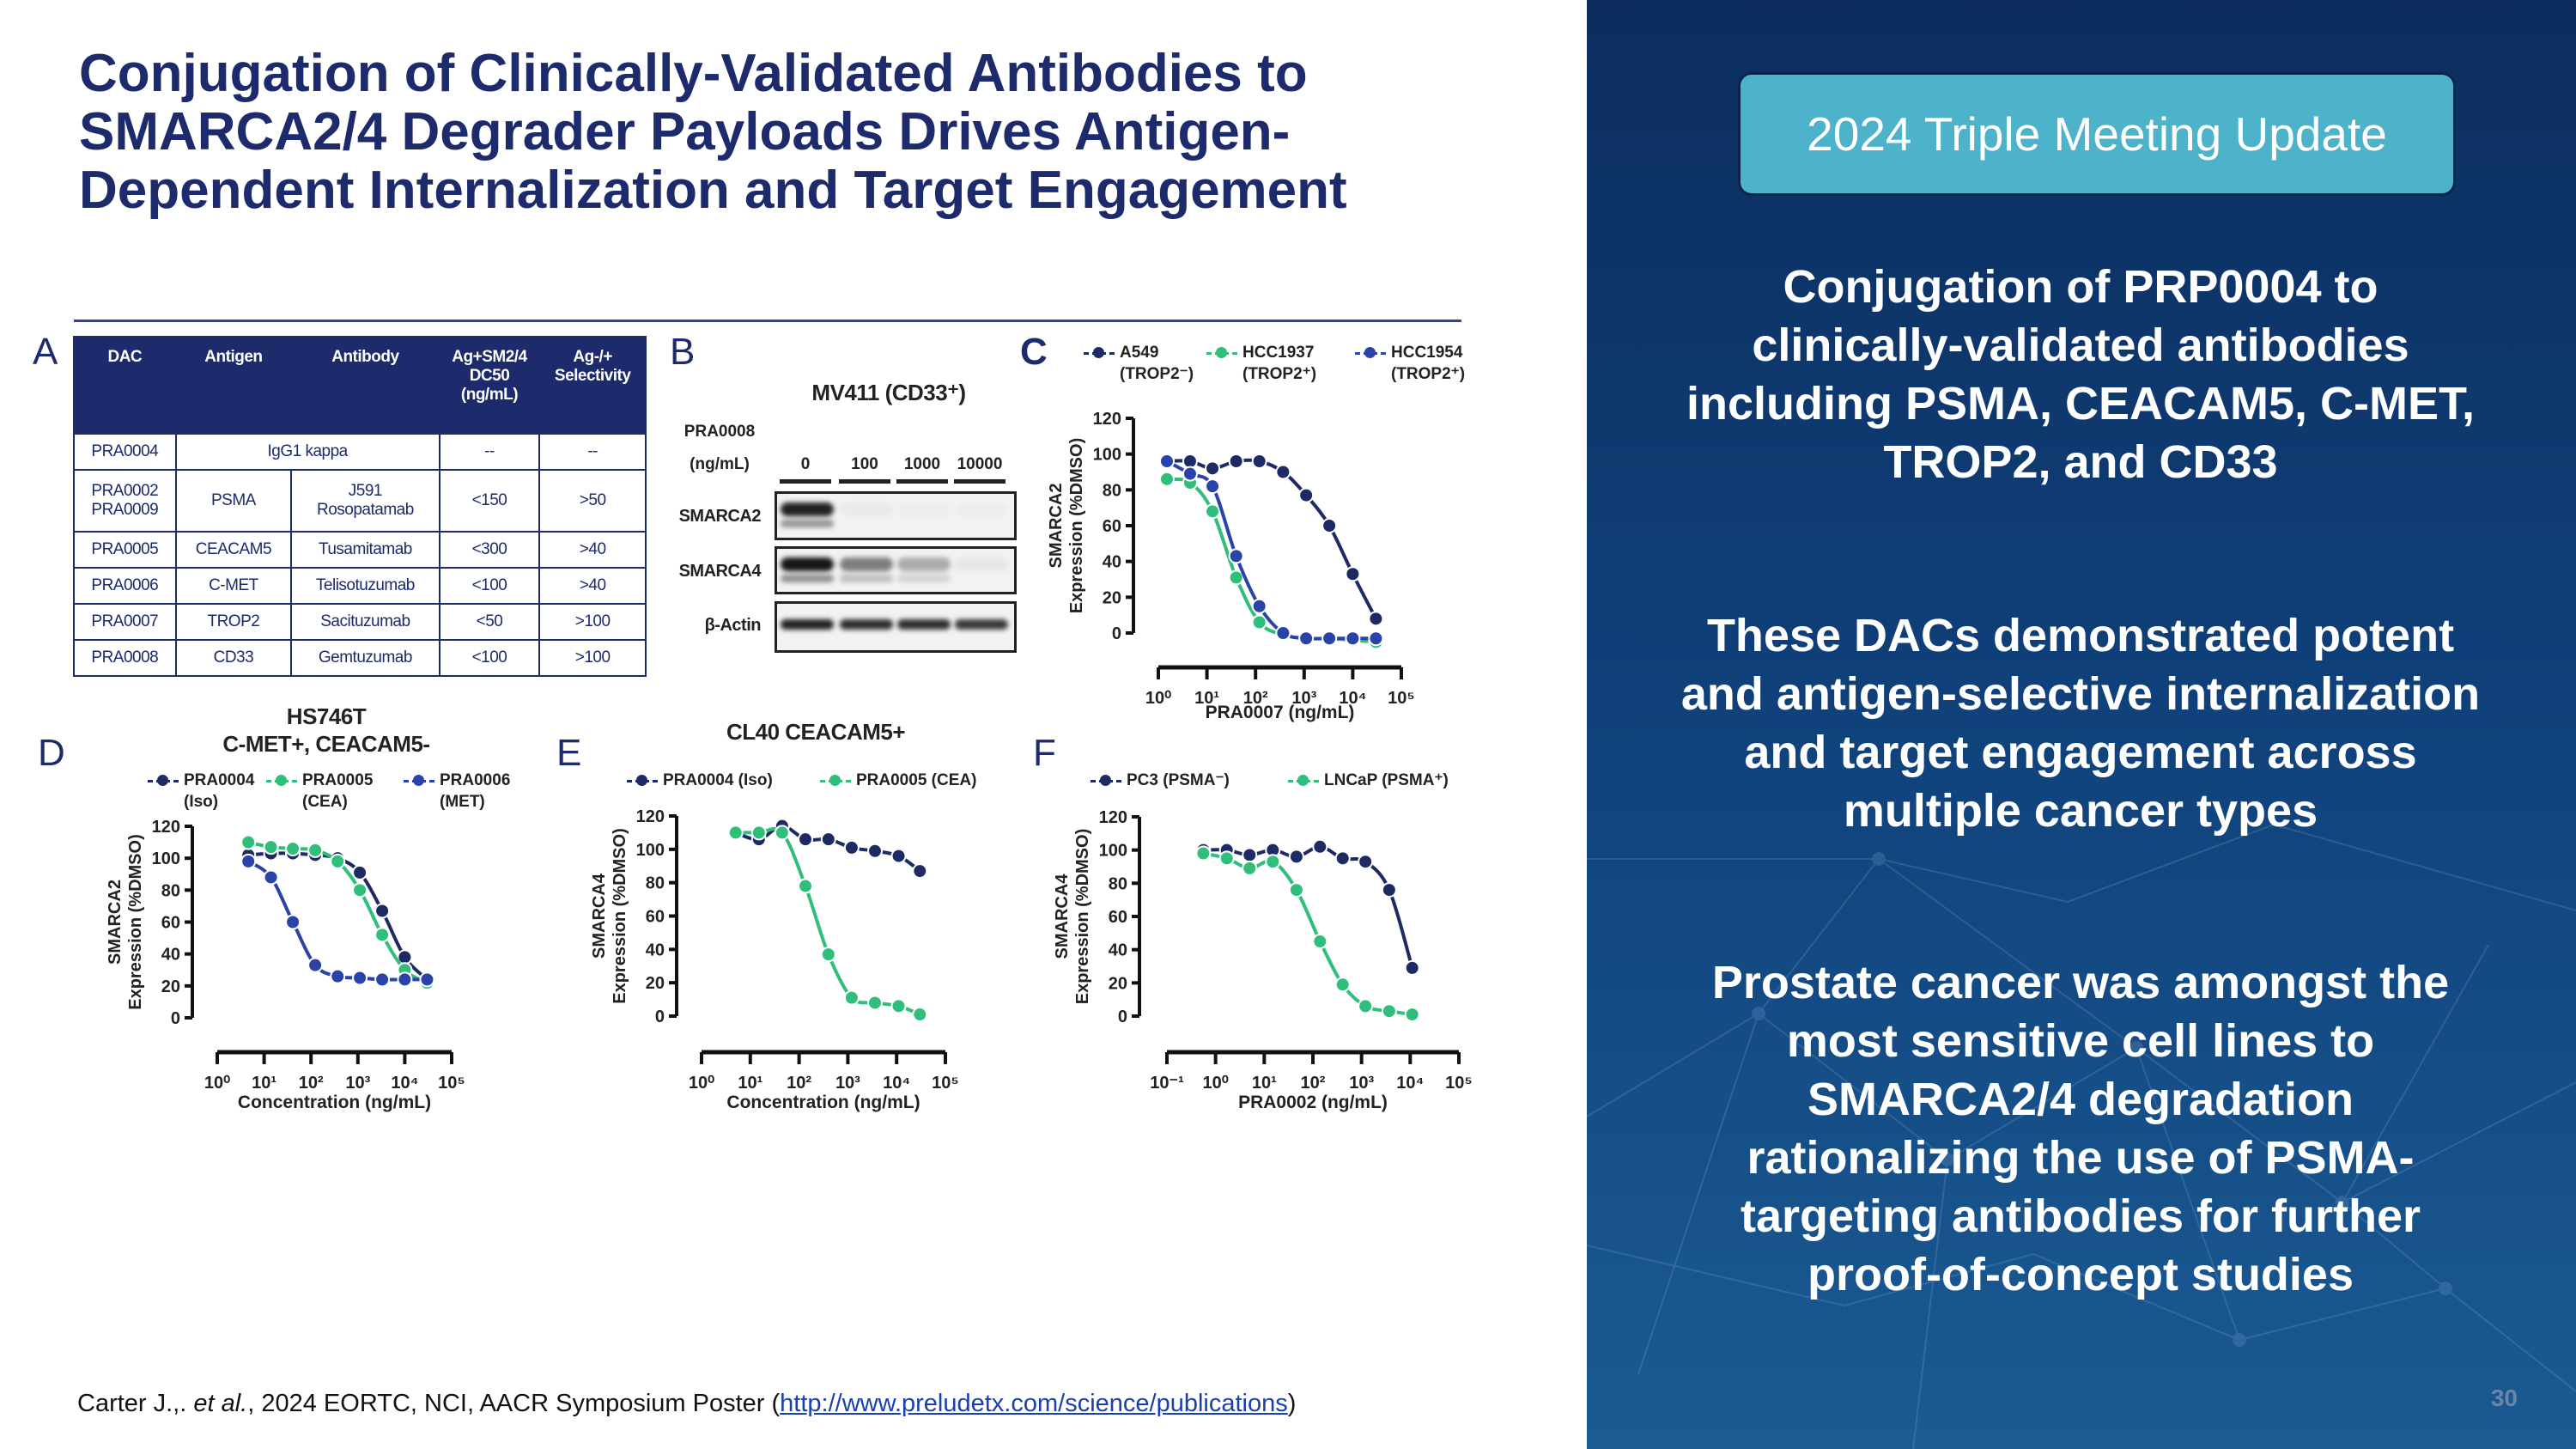 This screenshot has height=1449, width=2576. Describe the element at coordinates (1122, 1017) in the screenshot. I see `chart-f-y-tick-label: 0` at that location.